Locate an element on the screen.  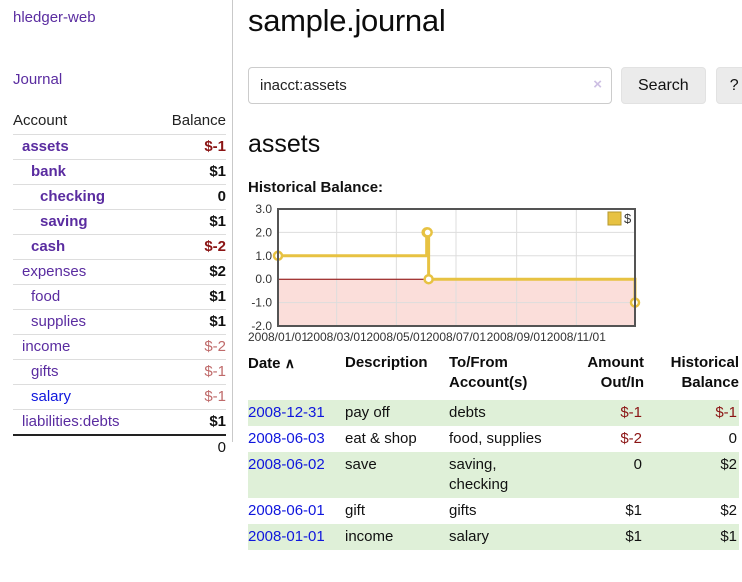
svg-text: 2008/01/01 is located at coordinates (278, 337).